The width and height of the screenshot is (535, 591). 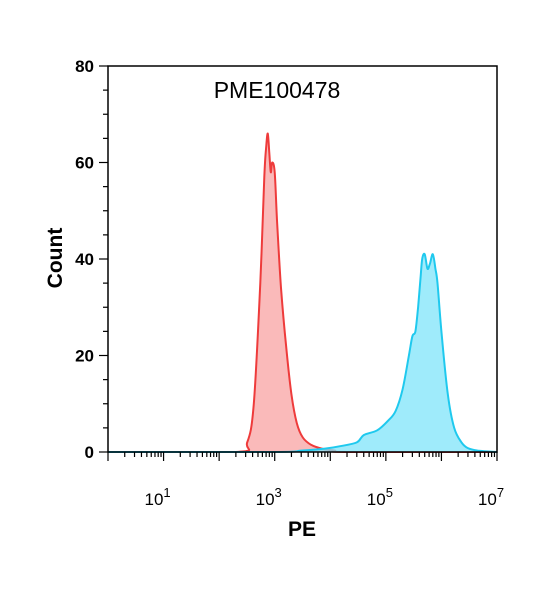 I want to click on chart-title: PME100478, so click(x=277, y=90).